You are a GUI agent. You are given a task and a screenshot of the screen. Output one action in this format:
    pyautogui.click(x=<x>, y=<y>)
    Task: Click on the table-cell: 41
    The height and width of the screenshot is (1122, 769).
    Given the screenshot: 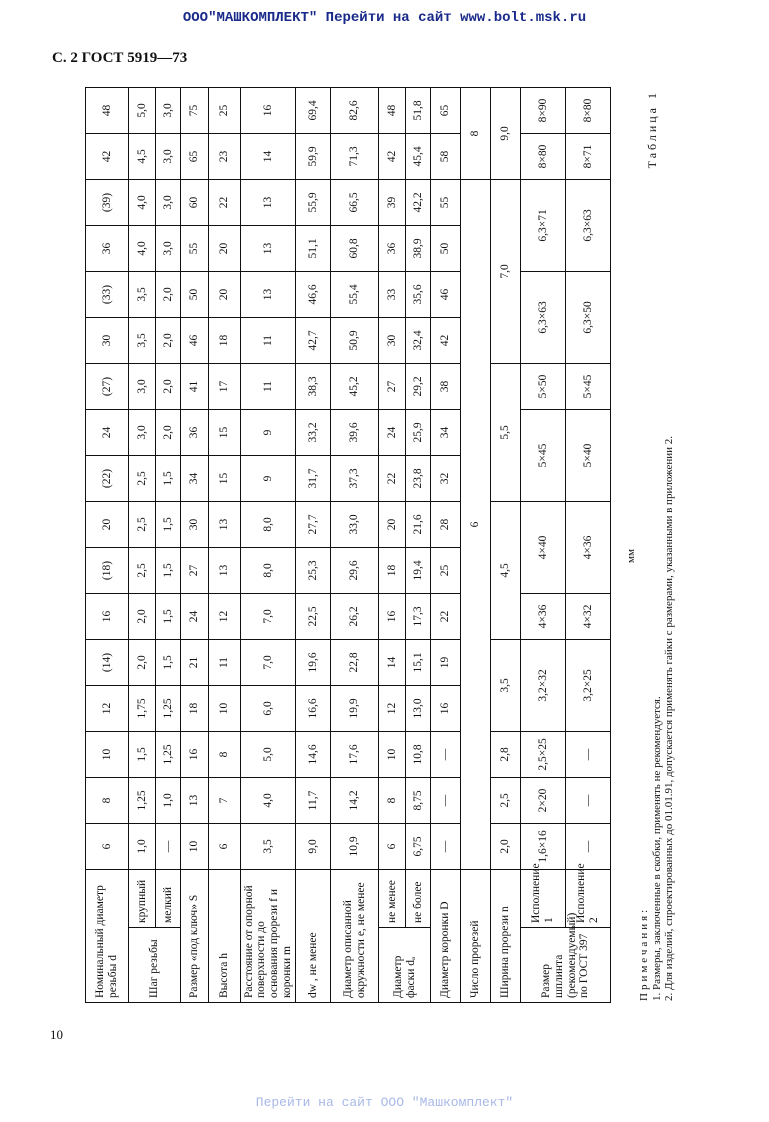 What is the action you would take?
    pyautogui.click(x=194, y=386)
    